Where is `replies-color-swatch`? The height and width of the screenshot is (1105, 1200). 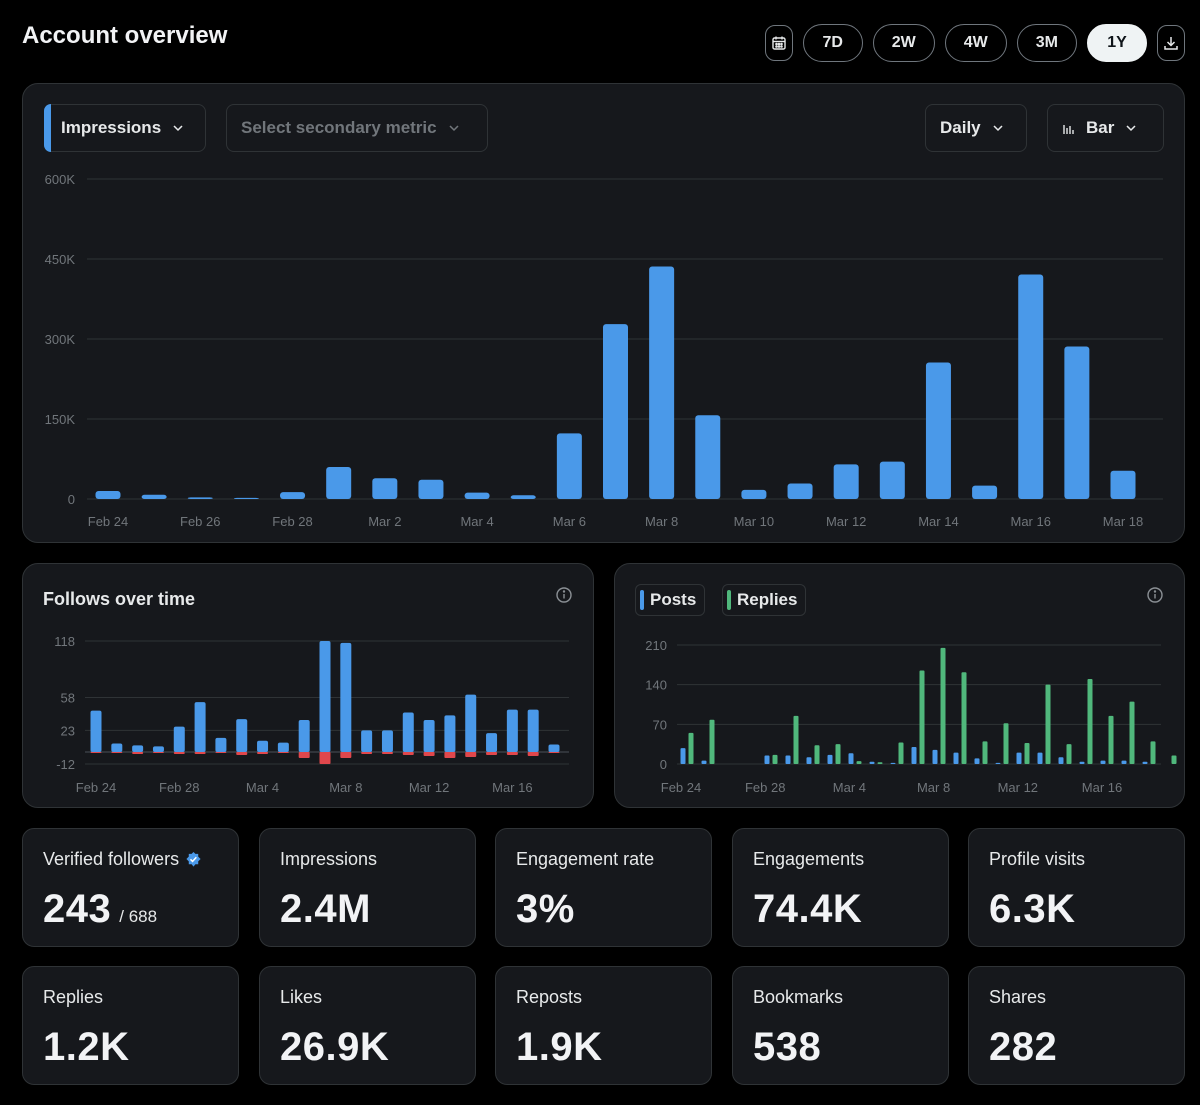
replies-color-swatch is located at coordinates (729, 600).